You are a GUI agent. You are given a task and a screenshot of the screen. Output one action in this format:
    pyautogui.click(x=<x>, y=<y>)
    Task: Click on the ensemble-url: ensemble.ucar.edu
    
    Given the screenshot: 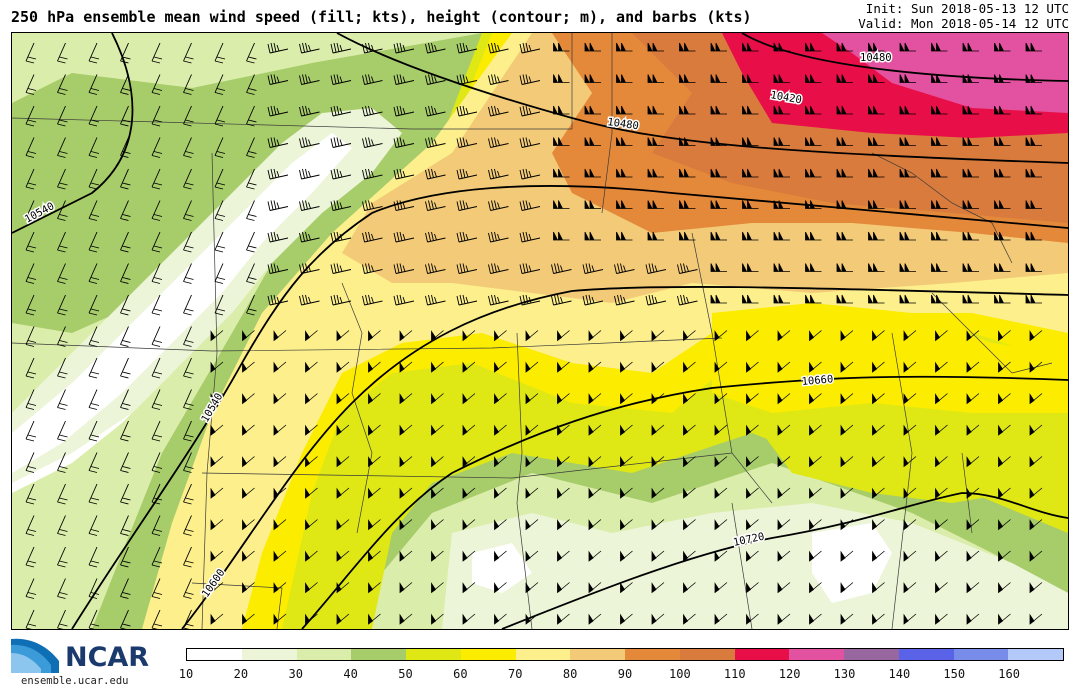 What is the action you would take?
    pyautogui.click(x=75, y=681)
    